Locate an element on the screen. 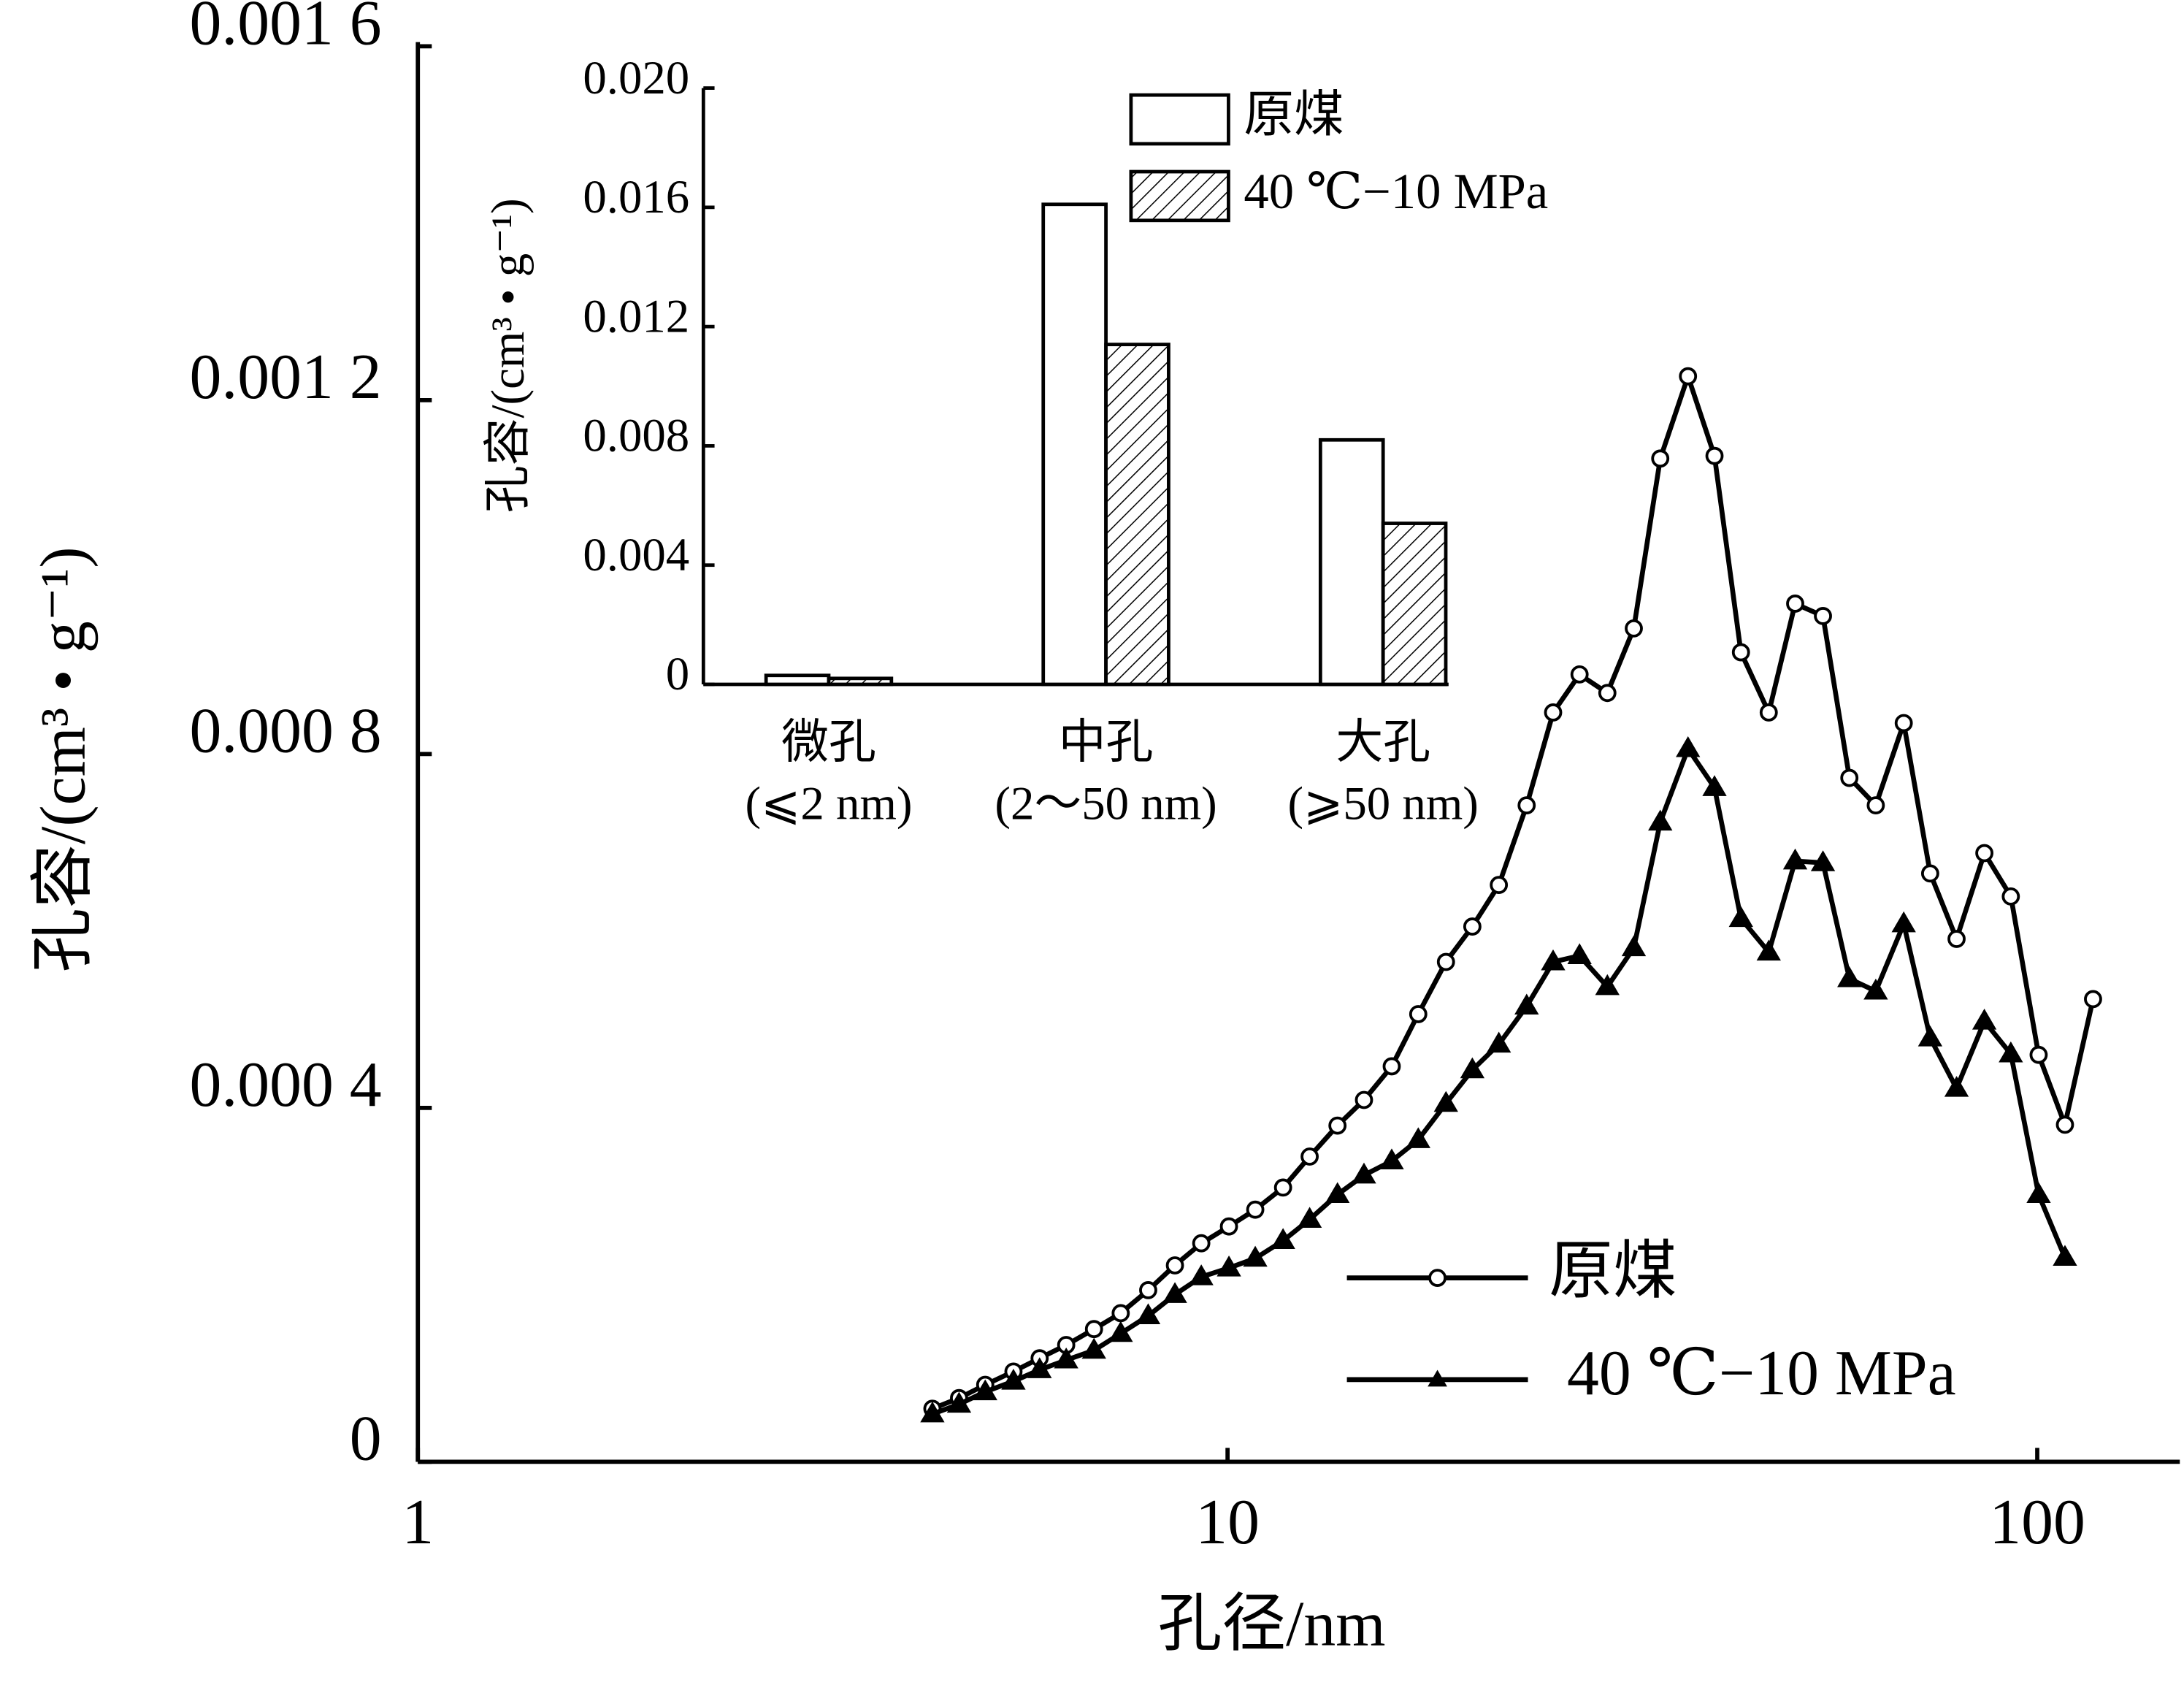 The width and height of the screenshot is (2184, 1685). y-tick-label: 0.001 6 is located at coordinates (285, 29).